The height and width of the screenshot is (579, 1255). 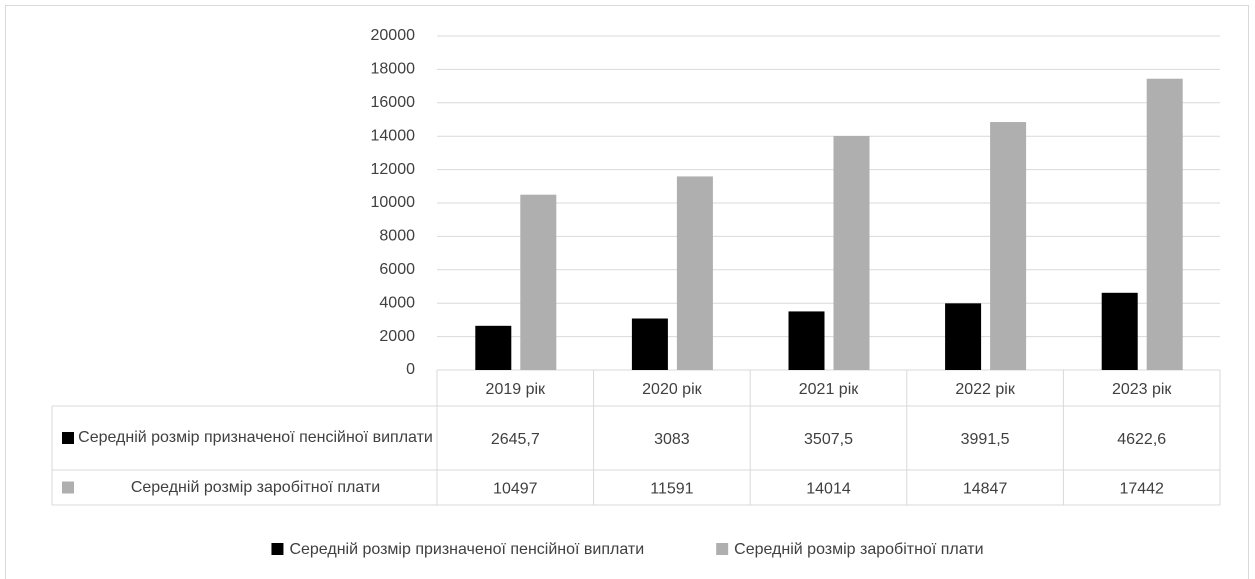 What do you see at coordinates (672, 389) in the screenshot?
I see `x-tick-label: 2020 рік` at bounding box center [672, 389].